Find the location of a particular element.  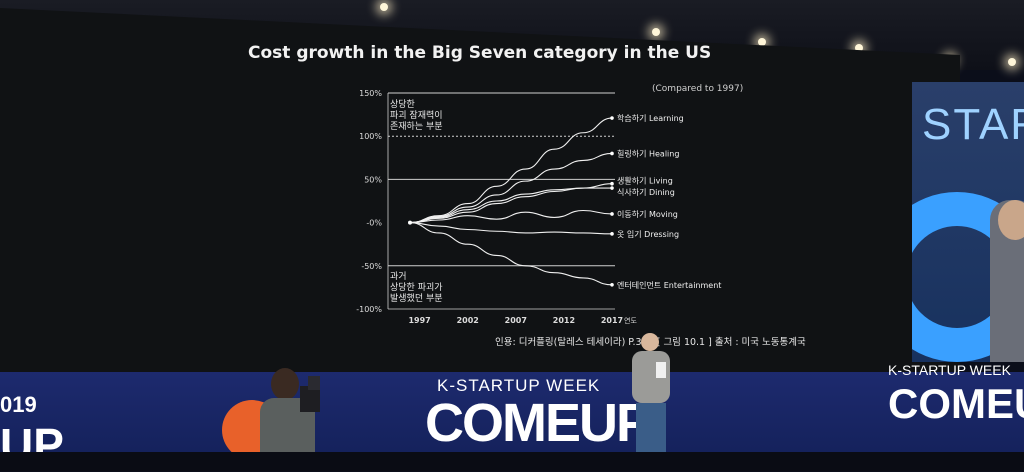

annotation-line: 발생했던 부분 is located at coordinates (416, 298).